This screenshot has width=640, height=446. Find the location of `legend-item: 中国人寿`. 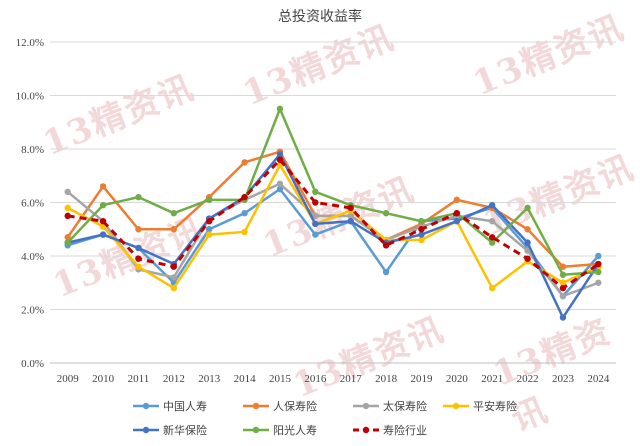

legend-item: 中国人寿 is located at coordinates (170, 406).